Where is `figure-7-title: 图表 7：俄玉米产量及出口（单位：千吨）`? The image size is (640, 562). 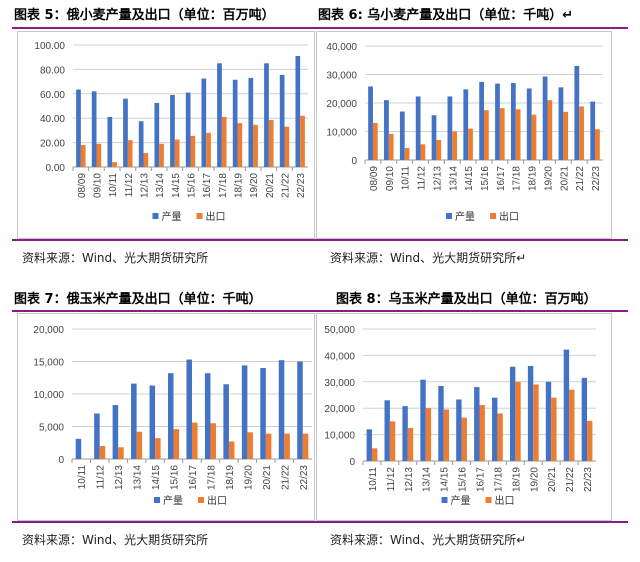
figure-7-title: 图表 7：俄玉米产量及出口（单位：千吨） is located at coordinates (138, 299).